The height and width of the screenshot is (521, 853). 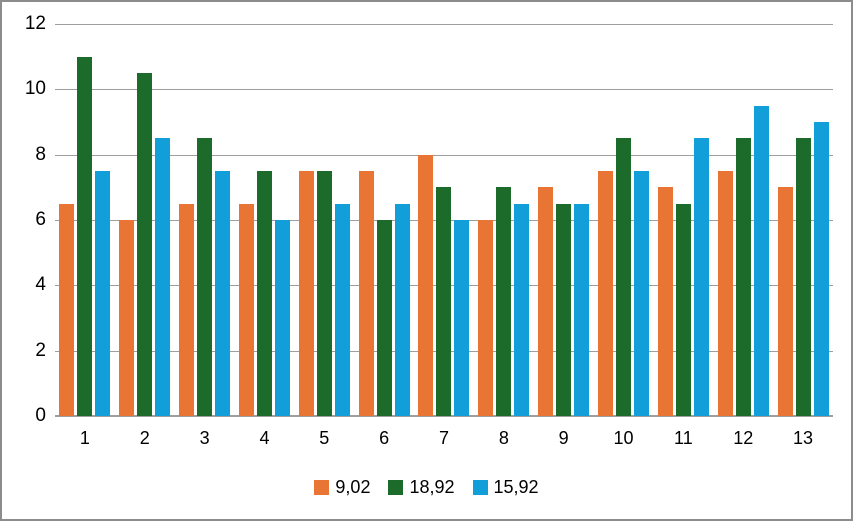 I want to click on chart-legend: 9,02 18,92 15,92, so click(x=426, y=487).